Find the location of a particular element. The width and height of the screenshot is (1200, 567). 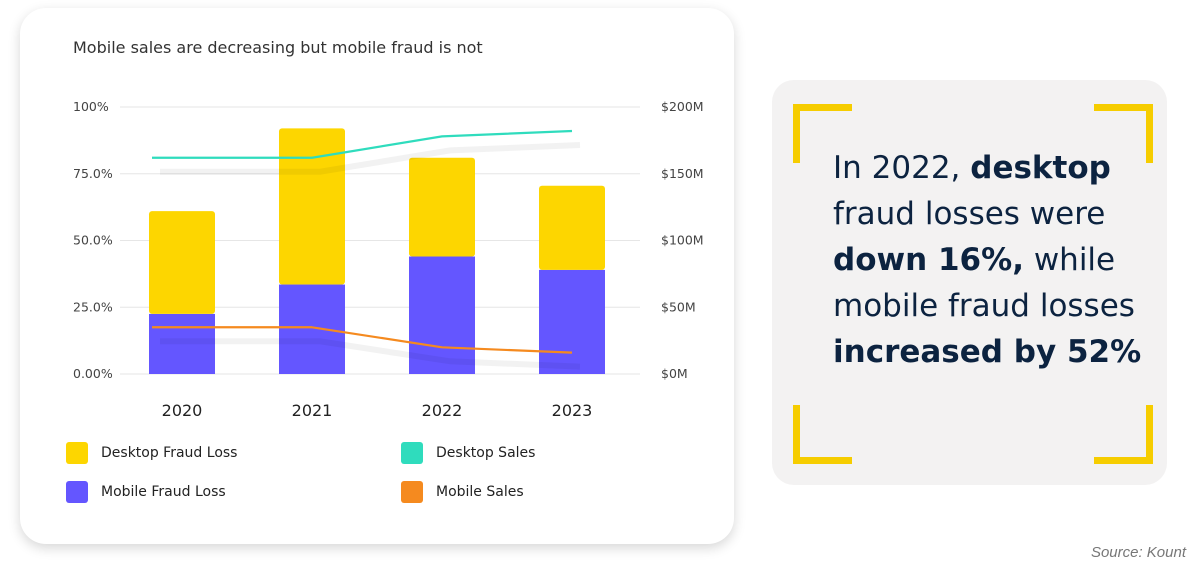

source-note: Source: Kount is located at coordinates (1138, 552).